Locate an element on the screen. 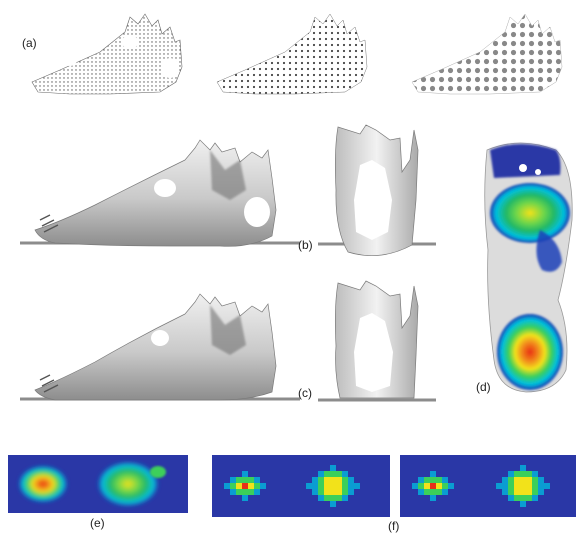 This screenshot has height=537, width=582. panel-e-pressure-map is located at coordinates (98, 484).